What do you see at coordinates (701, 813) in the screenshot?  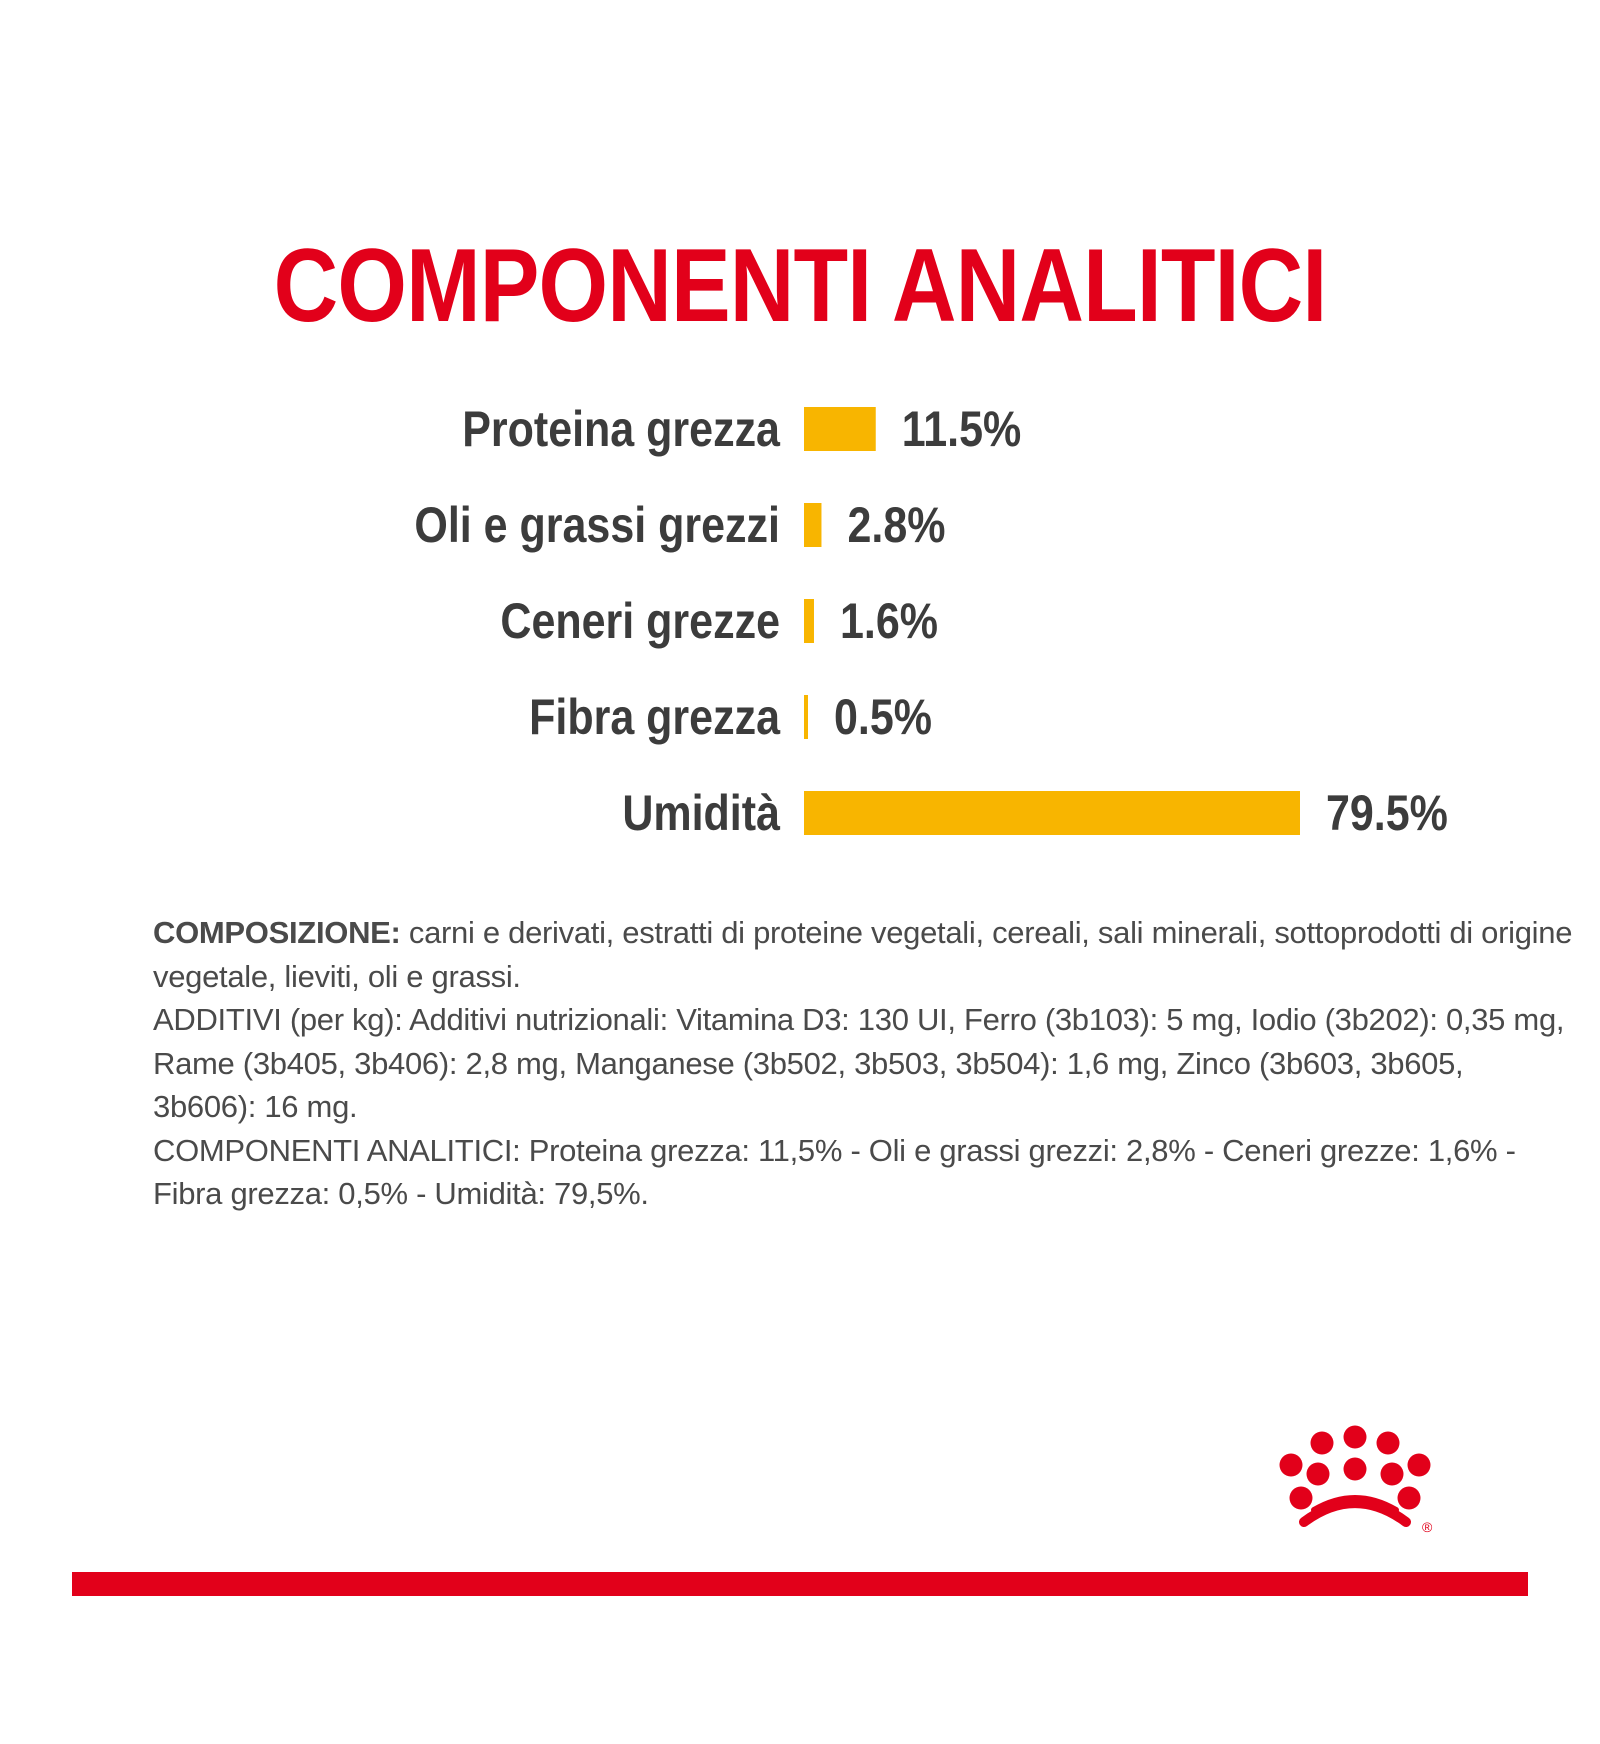 I see `category-label: Umidità` at bounding box center [701, 813].